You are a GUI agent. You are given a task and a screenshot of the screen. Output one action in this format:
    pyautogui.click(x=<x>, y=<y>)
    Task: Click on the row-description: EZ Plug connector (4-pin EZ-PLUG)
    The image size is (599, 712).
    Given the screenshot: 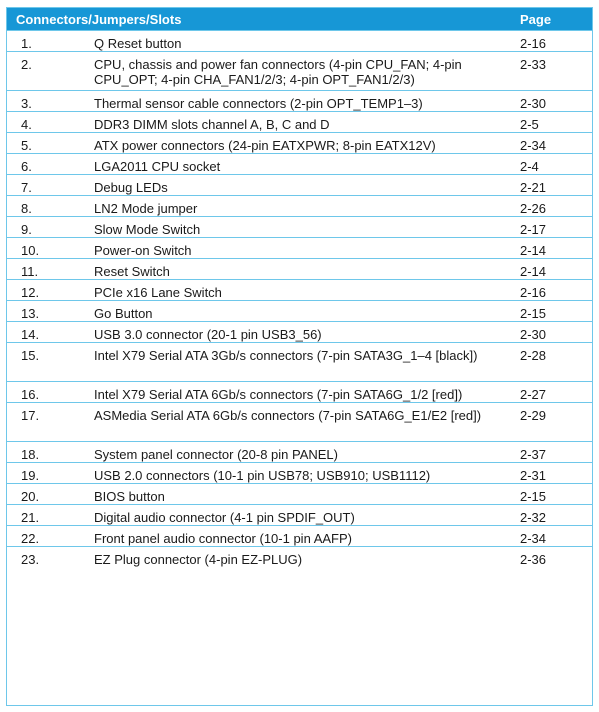 What is the action you would take?
    pyautogui.click(x=198, y=559)
    